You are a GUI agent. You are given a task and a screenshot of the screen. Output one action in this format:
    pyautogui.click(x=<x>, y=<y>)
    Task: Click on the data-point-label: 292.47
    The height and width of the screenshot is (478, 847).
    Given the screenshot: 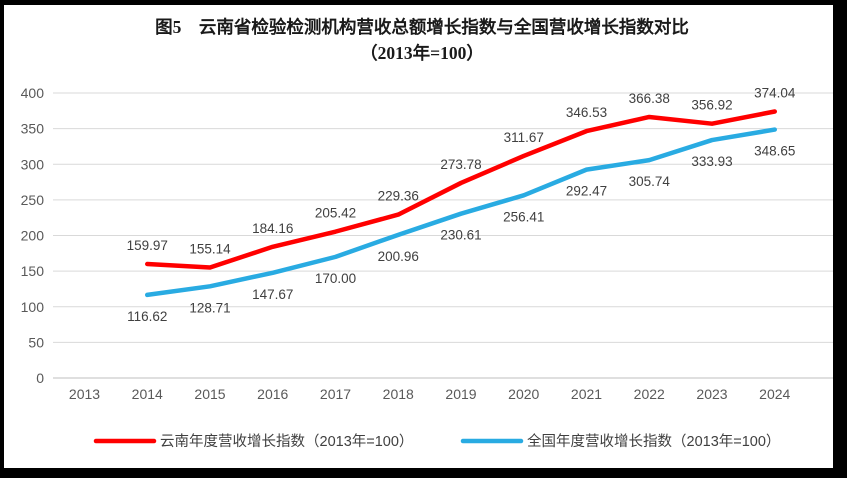 What is the action you would take?
    pyautogui.click(x=586, y=191)
    